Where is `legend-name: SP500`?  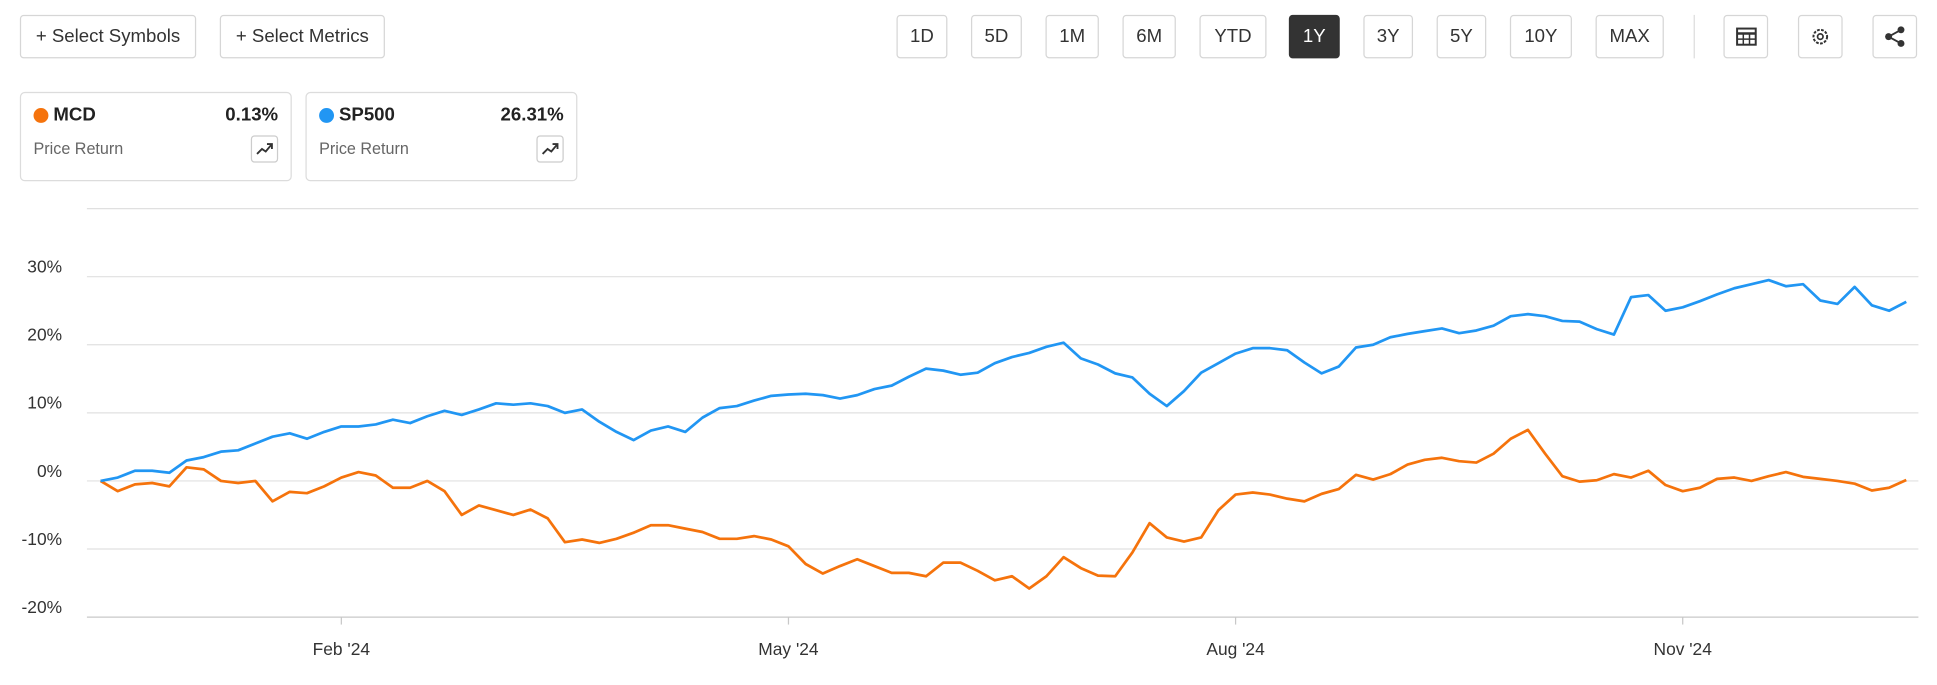
legend-name: SP500 is located at coordinates (366, 115).